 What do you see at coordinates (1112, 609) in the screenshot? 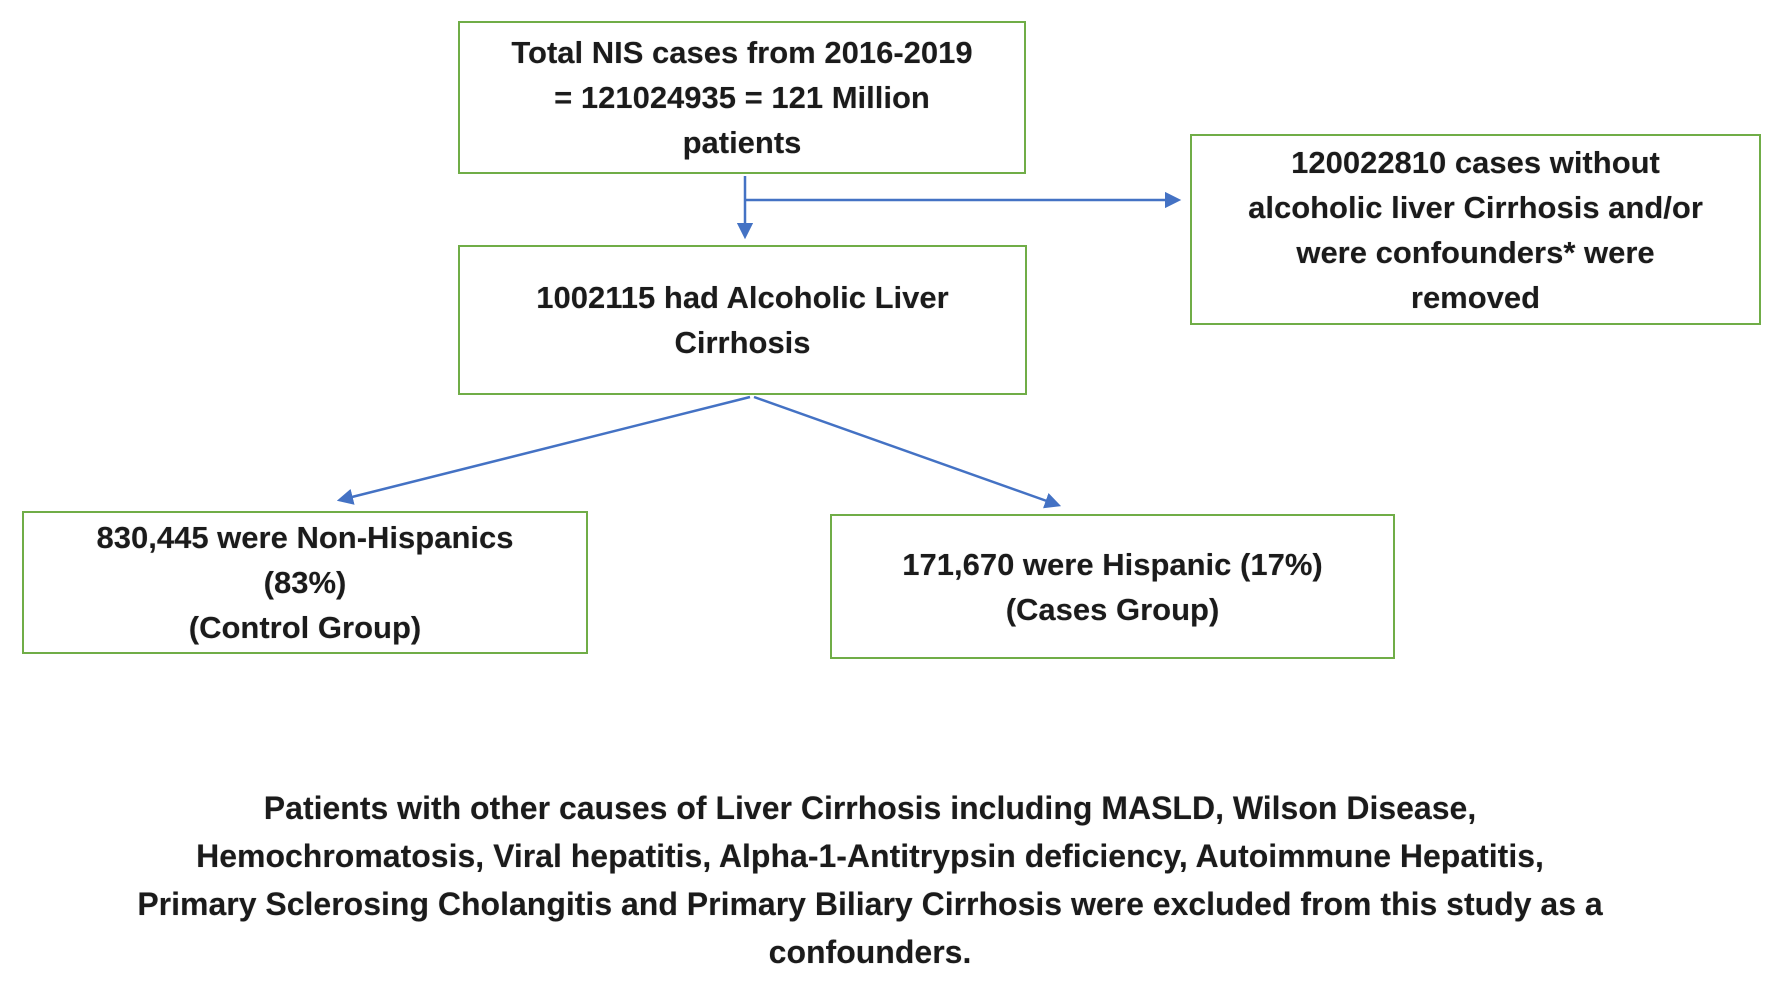
I see `box-line: (Cases Group)` at bounding box center [1112, 609].